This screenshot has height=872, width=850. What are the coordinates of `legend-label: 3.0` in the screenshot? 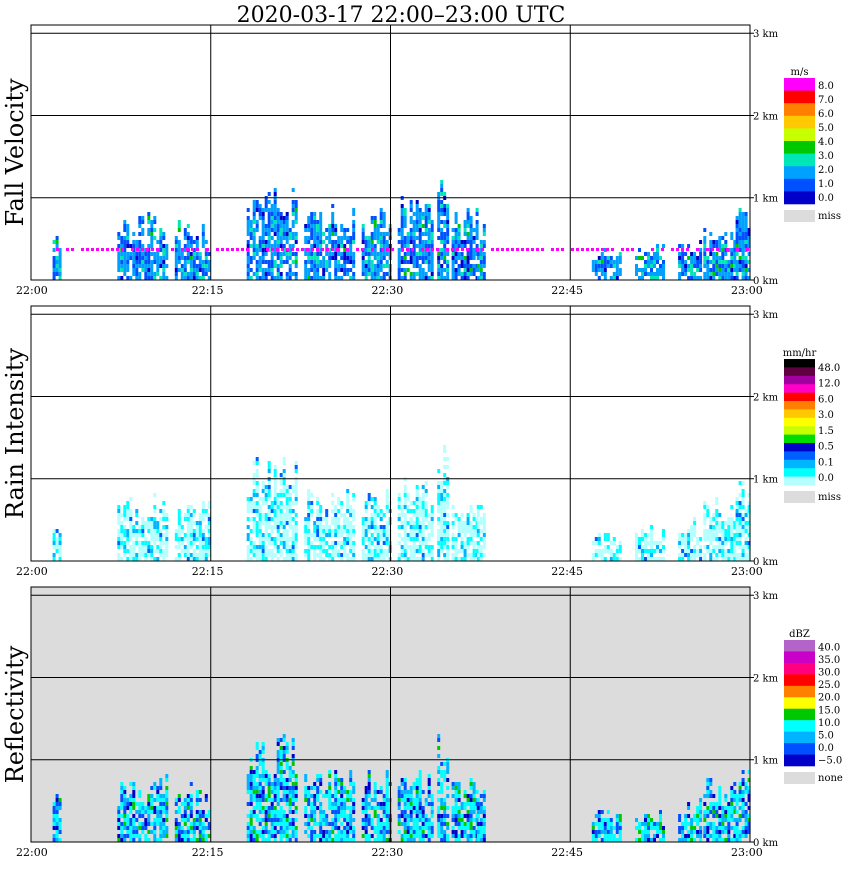 It's located at (826, 156).